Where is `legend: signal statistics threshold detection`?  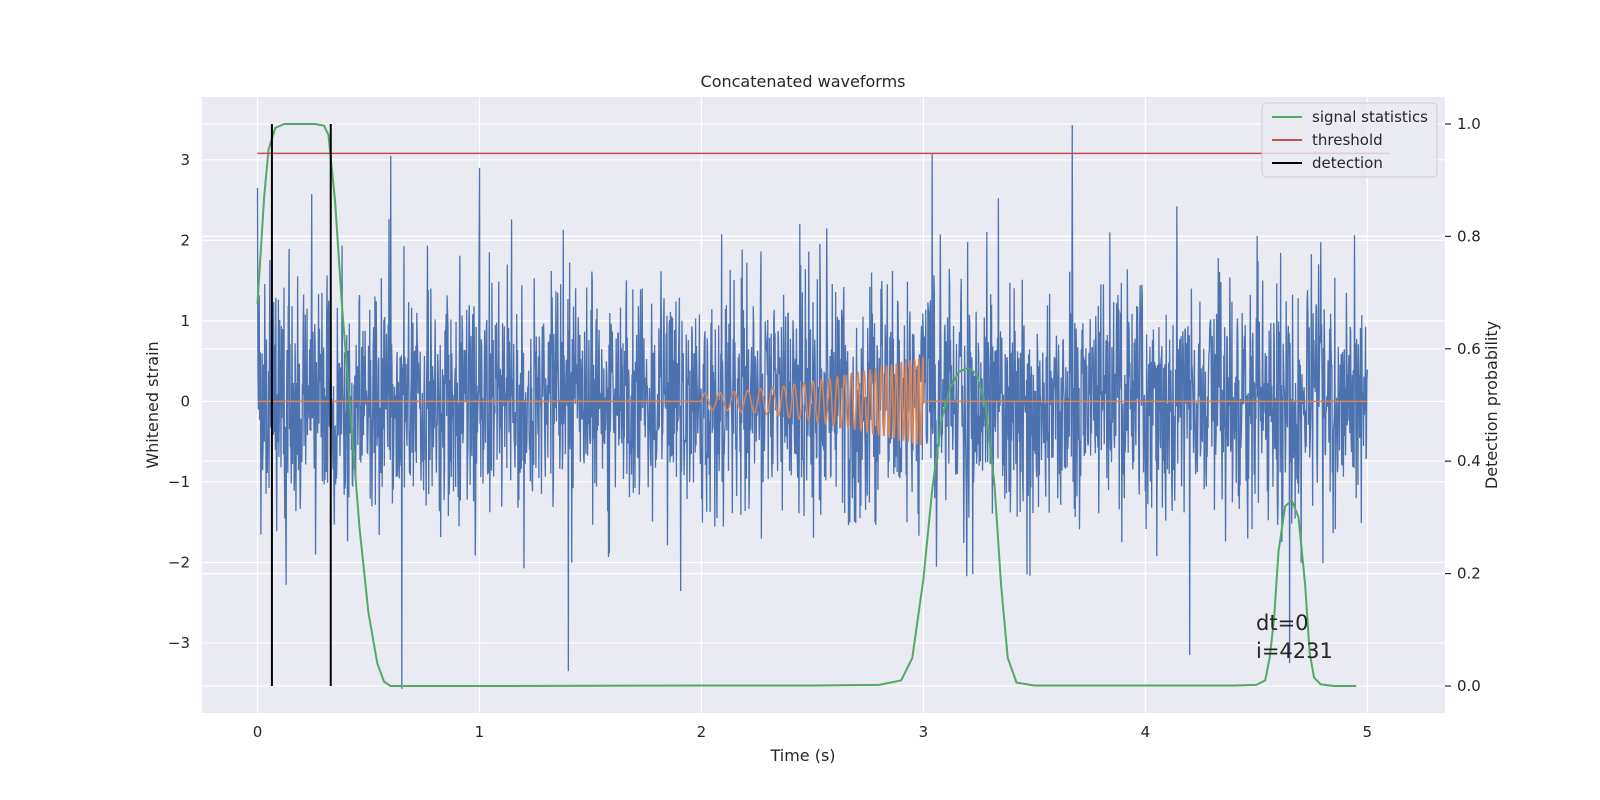
legend: signal statistics threshold detection is located at coordinates (1349, 140).